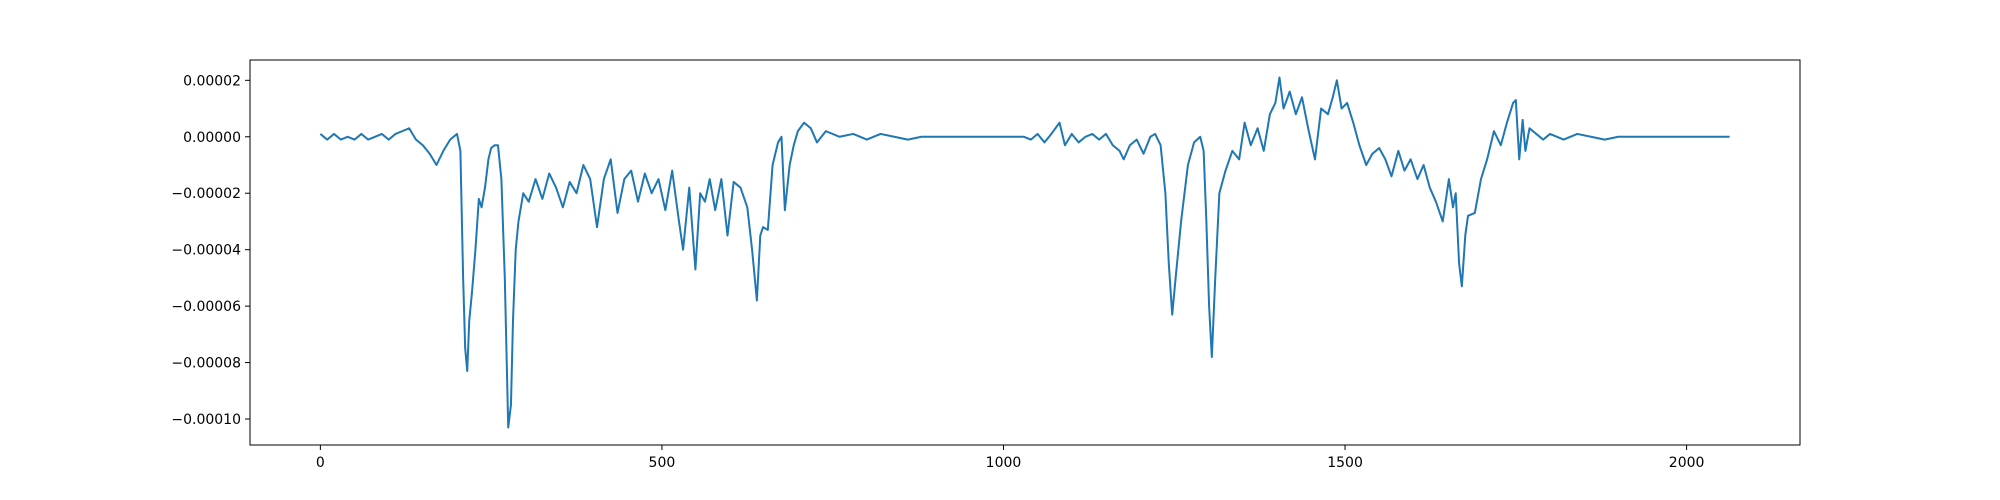 The height and width of the screenshot is (500, 2000). I want to click on y-tick-label: −0.00010, so click(206, 420).